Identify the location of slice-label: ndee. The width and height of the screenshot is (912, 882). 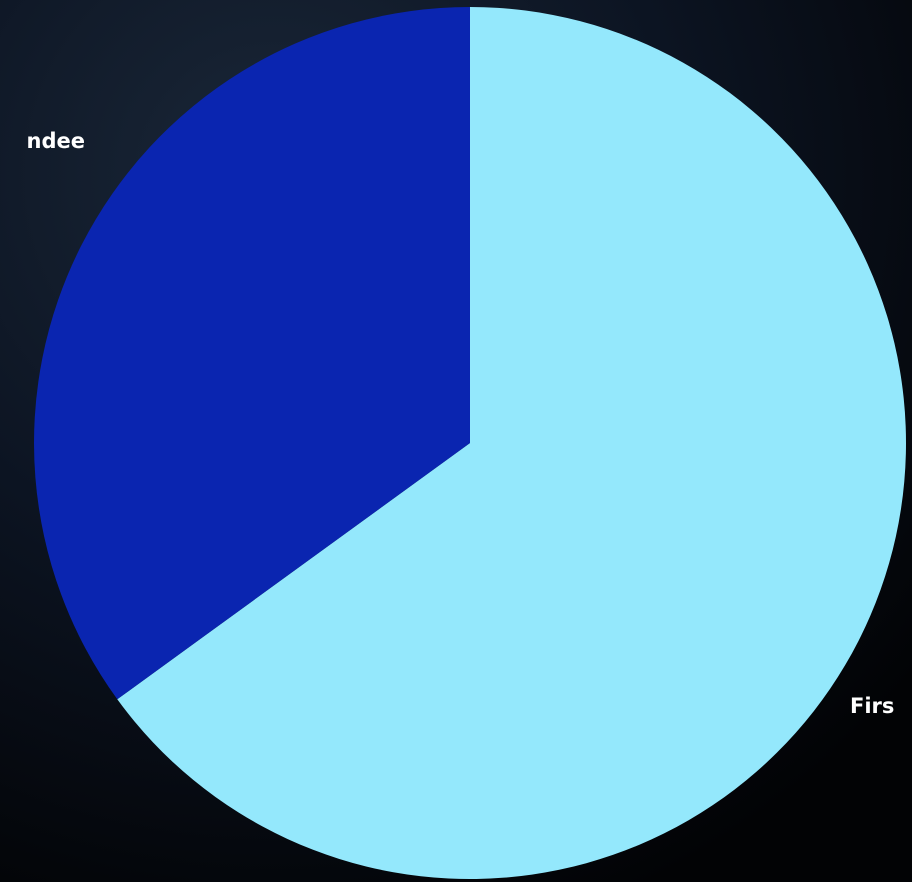
(56, 141).